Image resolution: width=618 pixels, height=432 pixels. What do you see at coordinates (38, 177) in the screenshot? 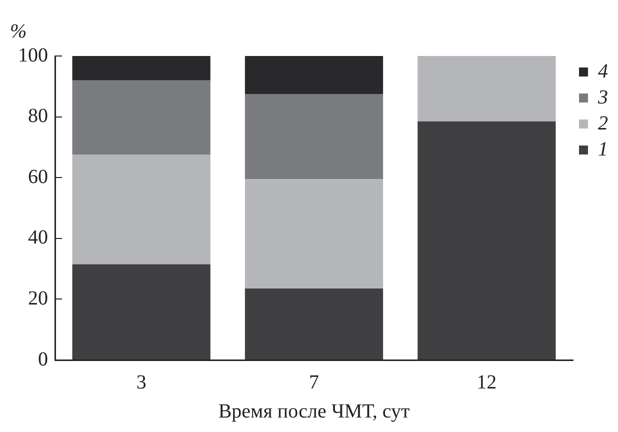
I see `y-tick-label: 60` at bounding box center [38, 177].